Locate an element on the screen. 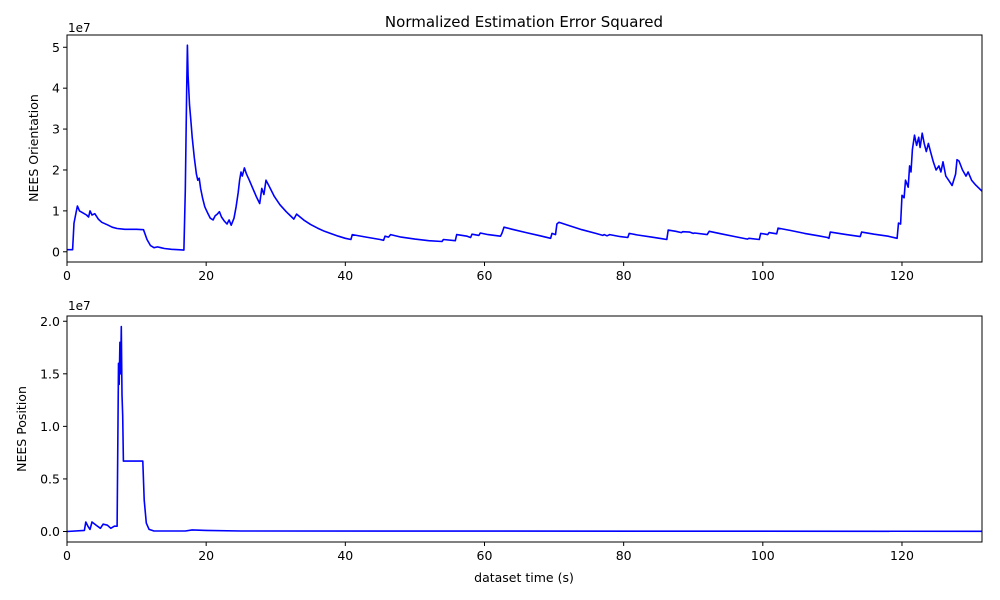 The image size is (1000, 600). y-tick-label: 0.5 is located at coordinates (50, 478).